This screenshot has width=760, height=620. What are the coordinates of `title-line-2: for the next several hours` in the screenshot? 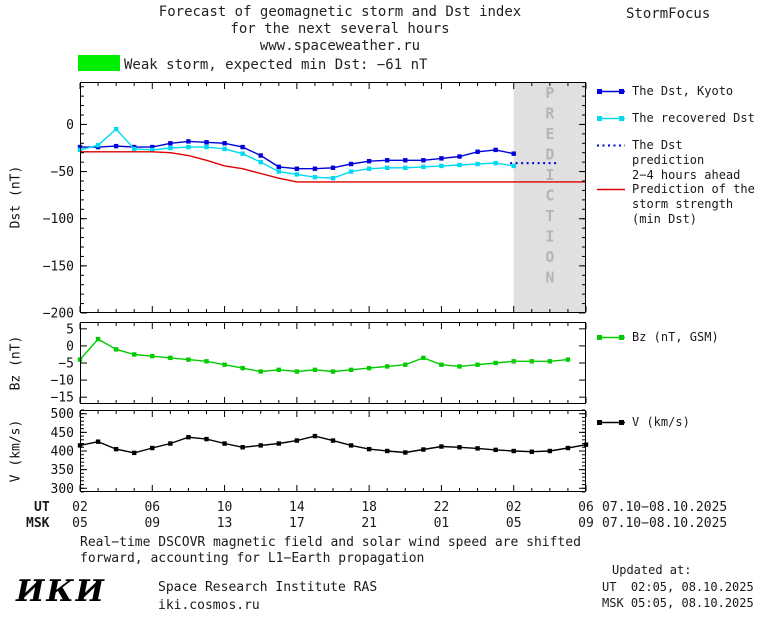 It's located at (340, 29).